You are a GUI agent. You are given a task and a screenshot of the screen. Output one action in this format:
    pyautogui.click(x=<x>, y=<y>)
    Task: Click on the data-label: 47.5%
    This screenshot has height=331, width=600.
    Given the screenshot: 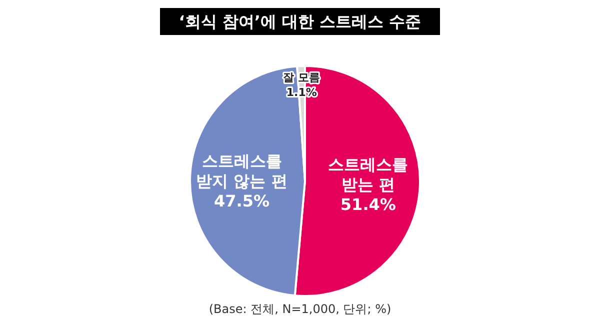 What is the action you would take?
    pyautogui.click(x=242, y=200)
    